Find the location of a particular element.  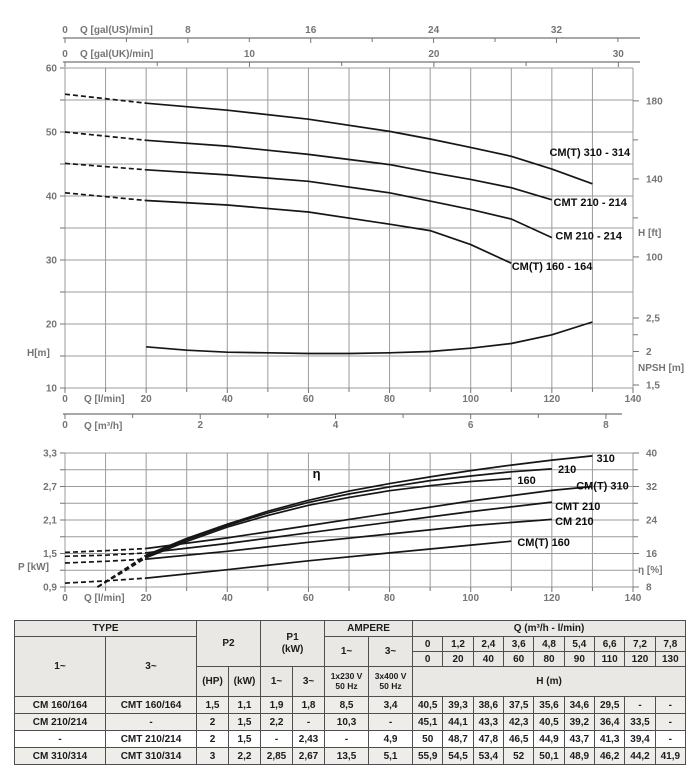

header-q-lmin: 80 is located at coordinates (549, 659).